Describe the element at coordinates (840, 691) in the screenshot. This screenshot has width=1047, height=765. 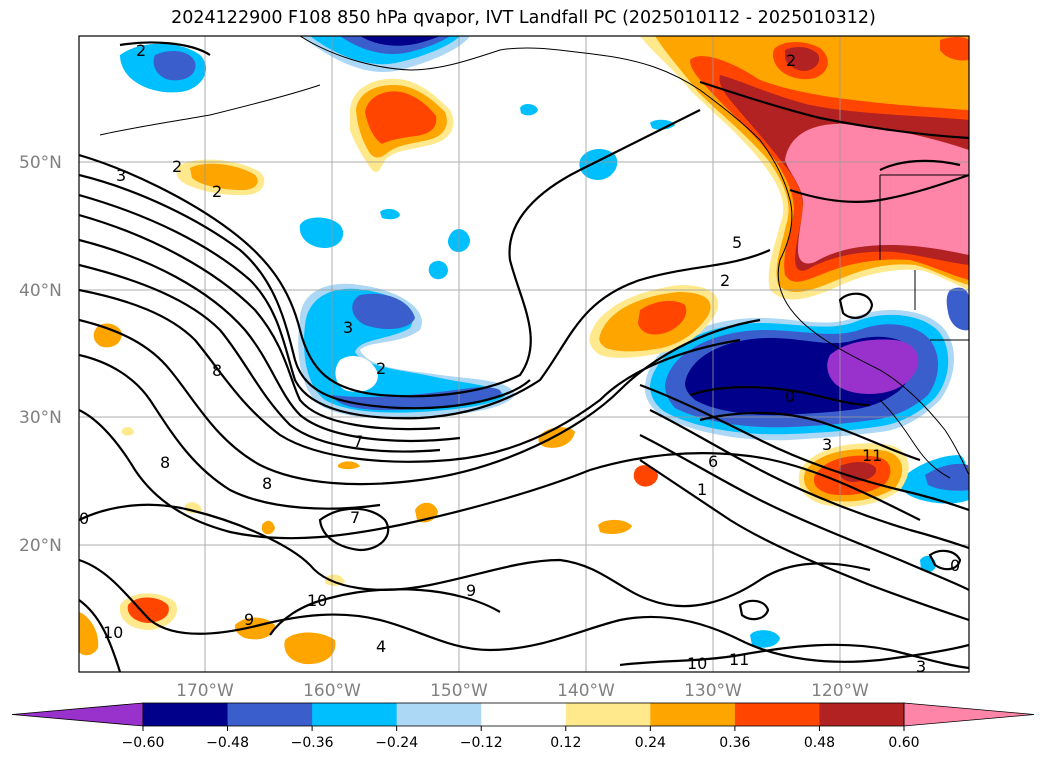
I see `lon-label-120w: 120°W` at that location.